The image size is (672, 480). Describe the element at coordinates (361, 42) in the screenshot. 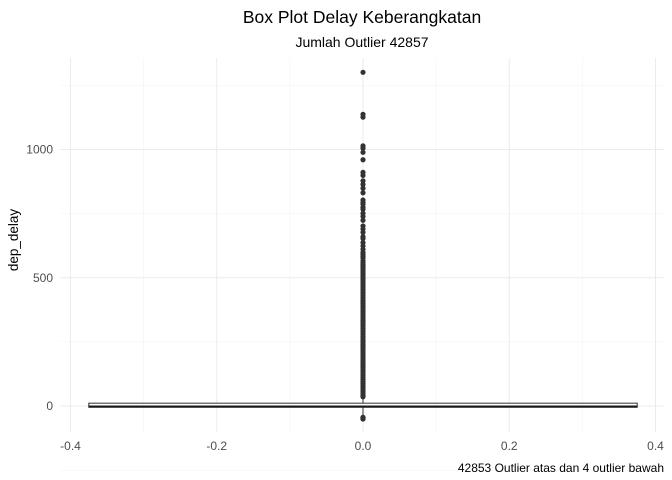

I see `chart-subtitle: Jumlah Outlier 42857` at that location.